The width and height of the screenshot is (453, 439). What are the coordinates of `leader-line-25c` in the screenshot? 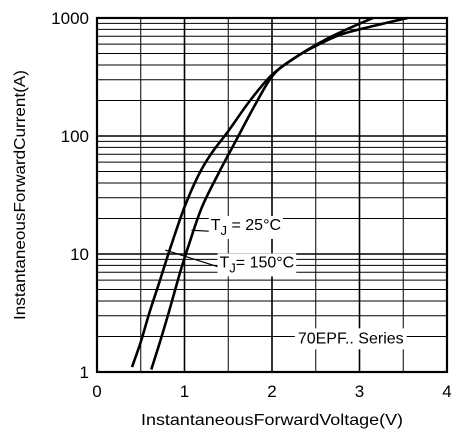 It's located at (200, 230).